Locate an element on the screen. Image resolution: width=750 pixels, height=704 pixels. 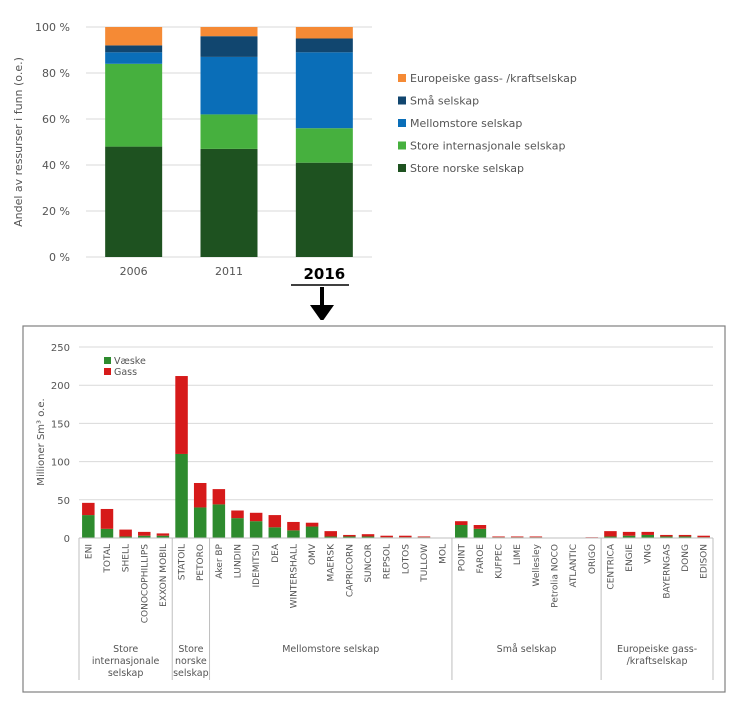
top-legend-label: Mellomstore selskap is located at coordinates (466, 123).